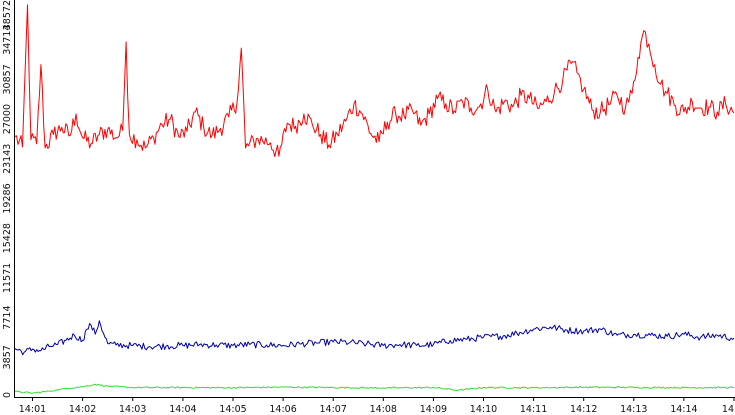  Describe the element at coordinates (7, 40) in the screenshot. I see `y-tick-label: 34714` at that location.